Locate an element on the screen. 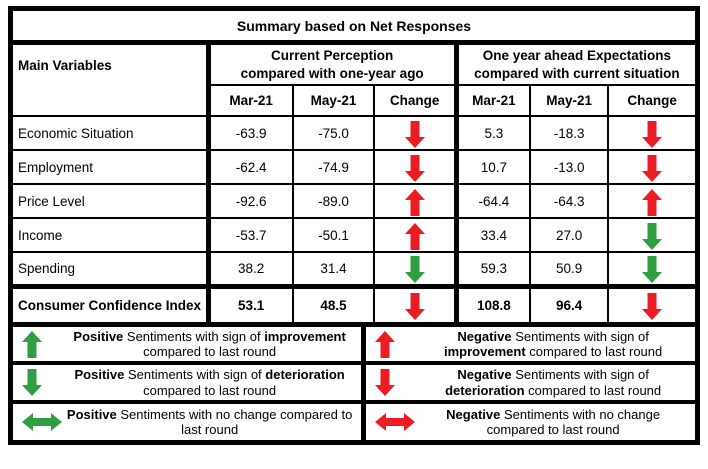 This screenshot has width=708, height=469. table-title: Summary based on Net Responses is located at coordinates (354, 28).